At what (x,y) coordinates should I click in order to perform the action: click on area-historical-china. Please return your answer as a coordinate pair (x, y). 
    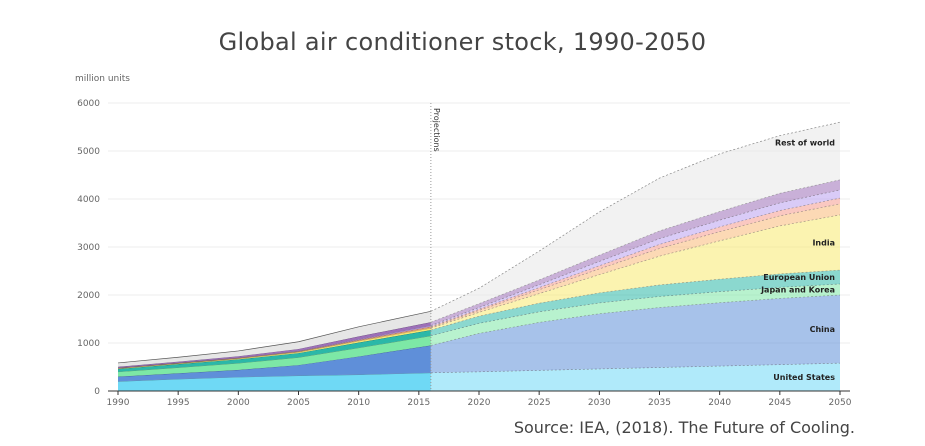
    Looking at the image, I should click on (274, 363).